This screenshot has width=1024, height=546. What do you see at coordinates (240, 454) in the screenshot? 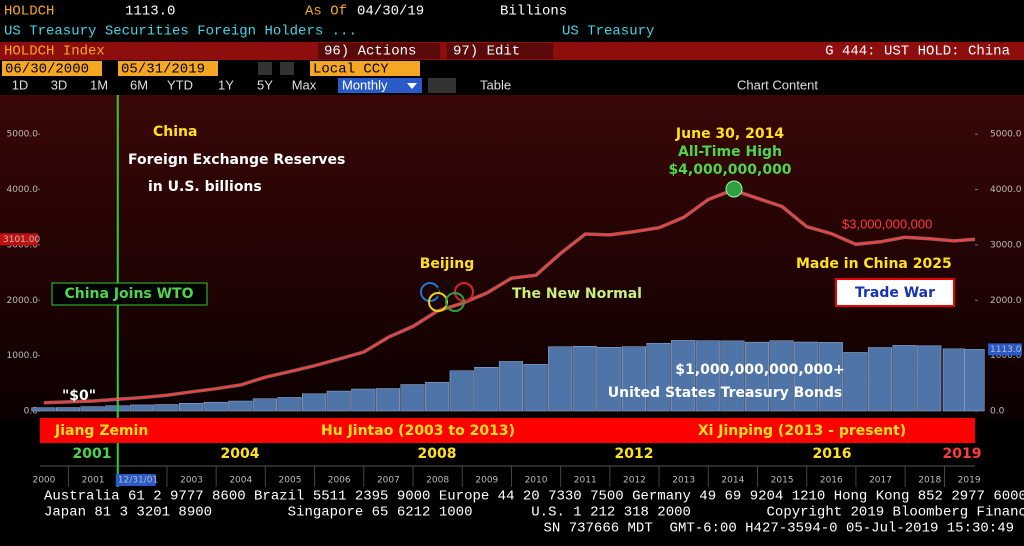
I see `big-year: 2004` at bounding box center [240, 454].